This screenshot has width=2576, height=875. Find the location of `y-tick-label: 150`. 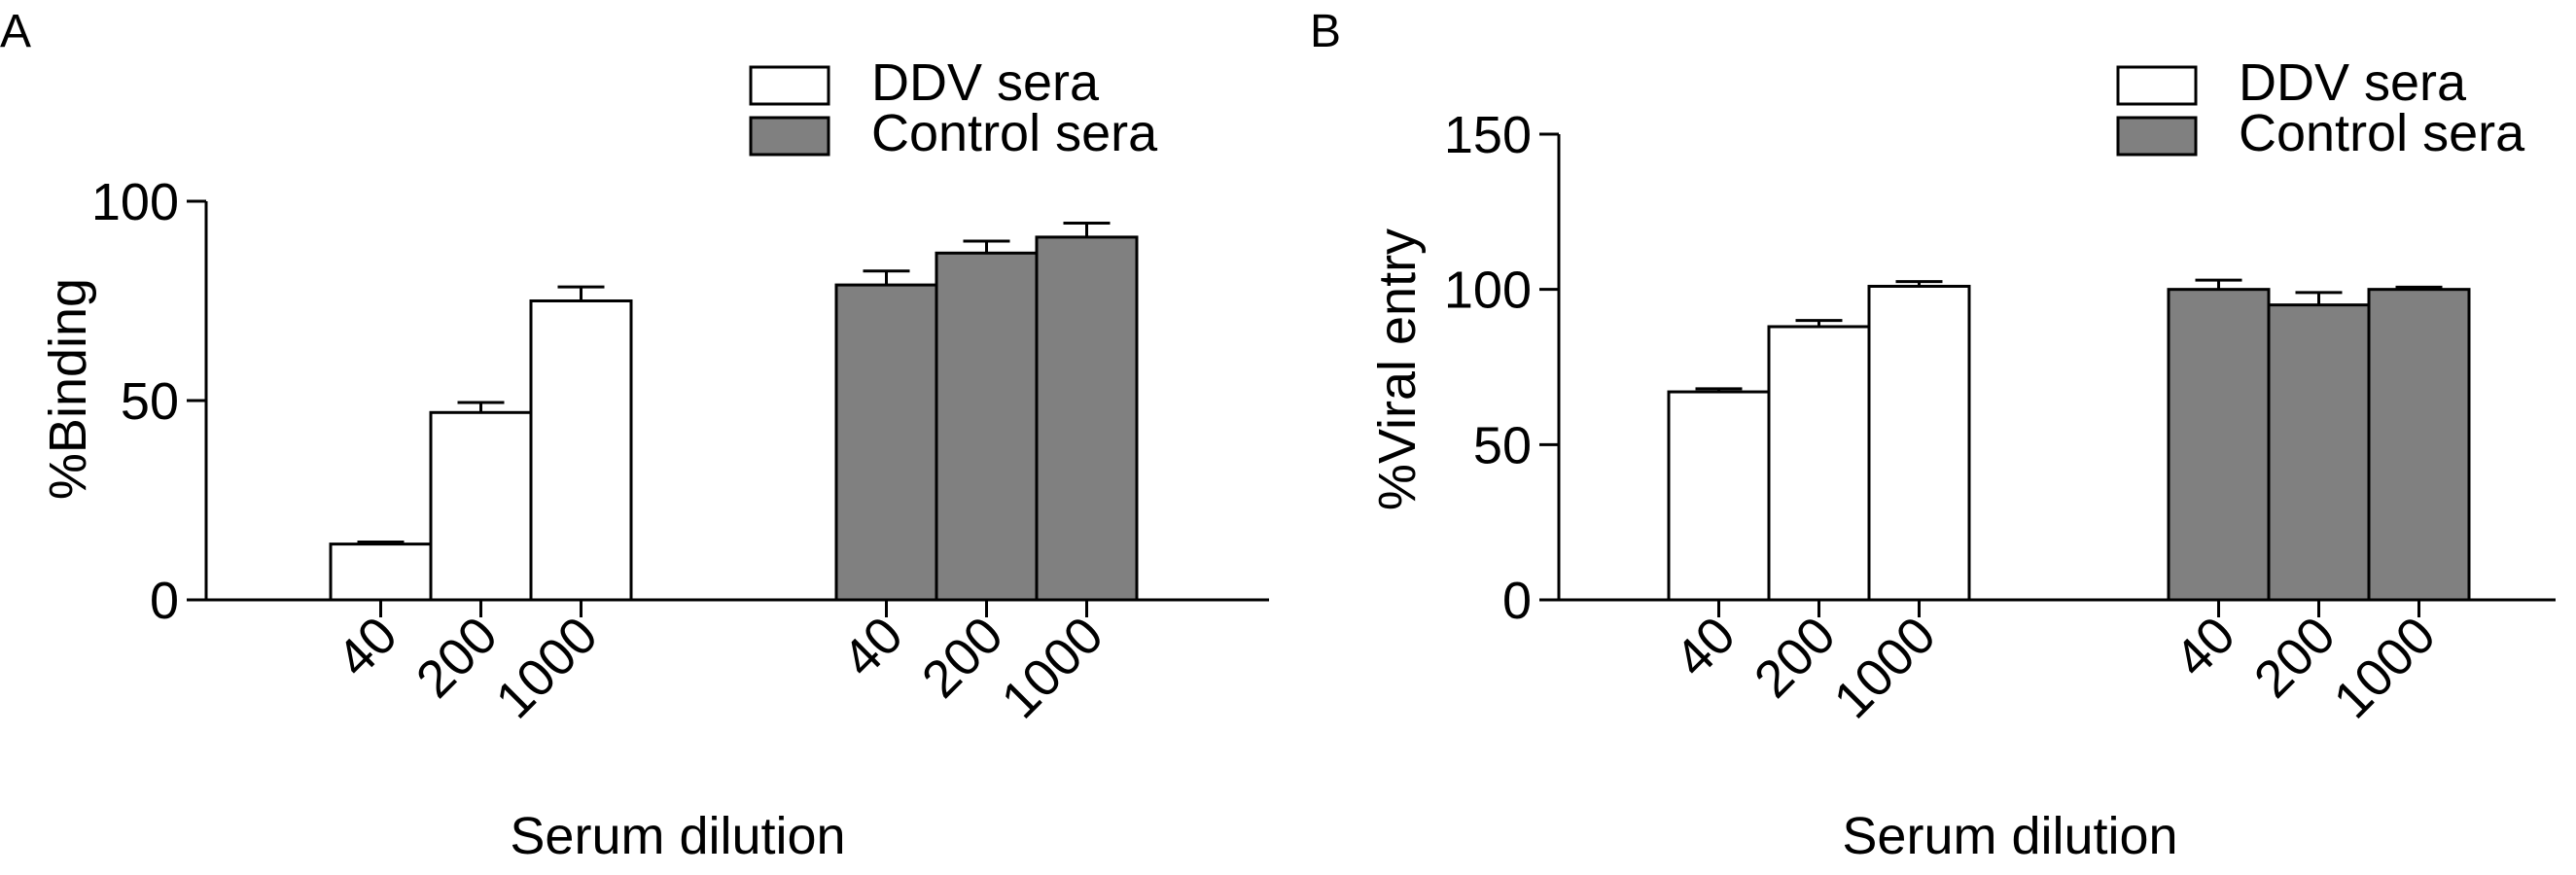

y-tick-label: 150 is located at coordinates (1488, 135).